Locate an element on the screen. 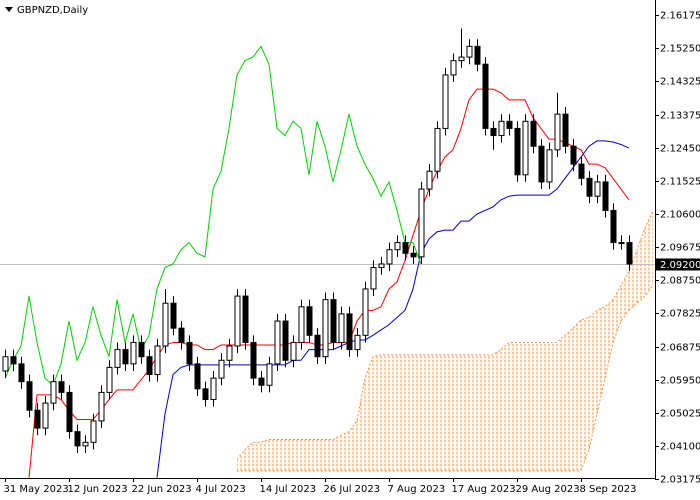  x-tick-label: 14 Jul 2023 is located at coordinates (288, 489).